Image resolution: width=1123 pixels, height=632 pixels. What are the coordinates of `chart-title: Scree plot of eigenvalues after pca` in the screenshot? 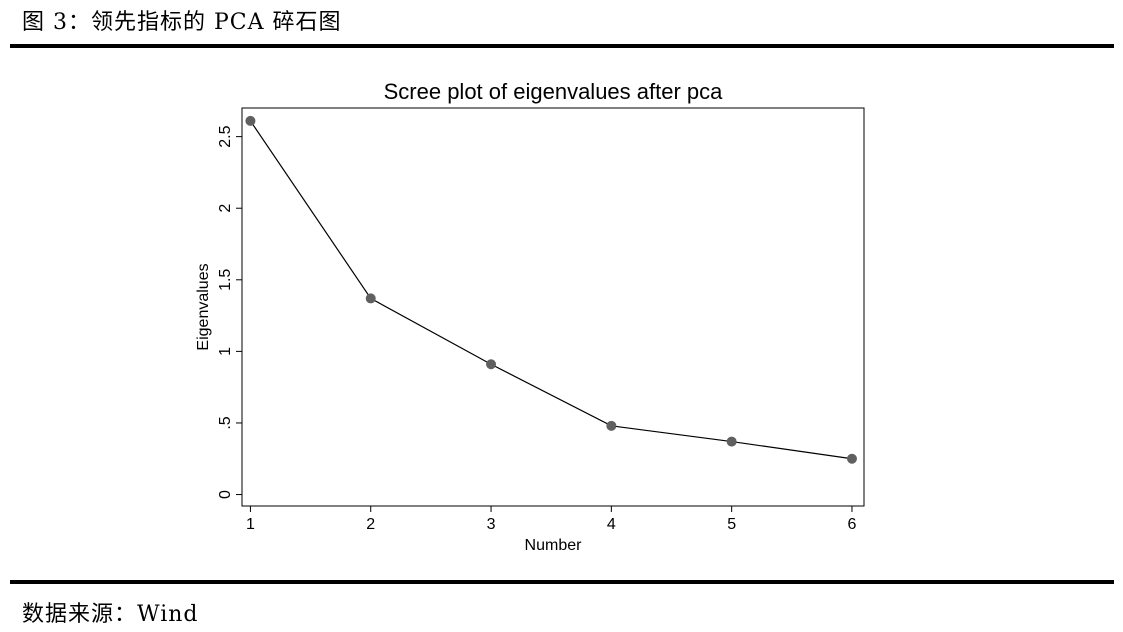 It's located at (554, 91).